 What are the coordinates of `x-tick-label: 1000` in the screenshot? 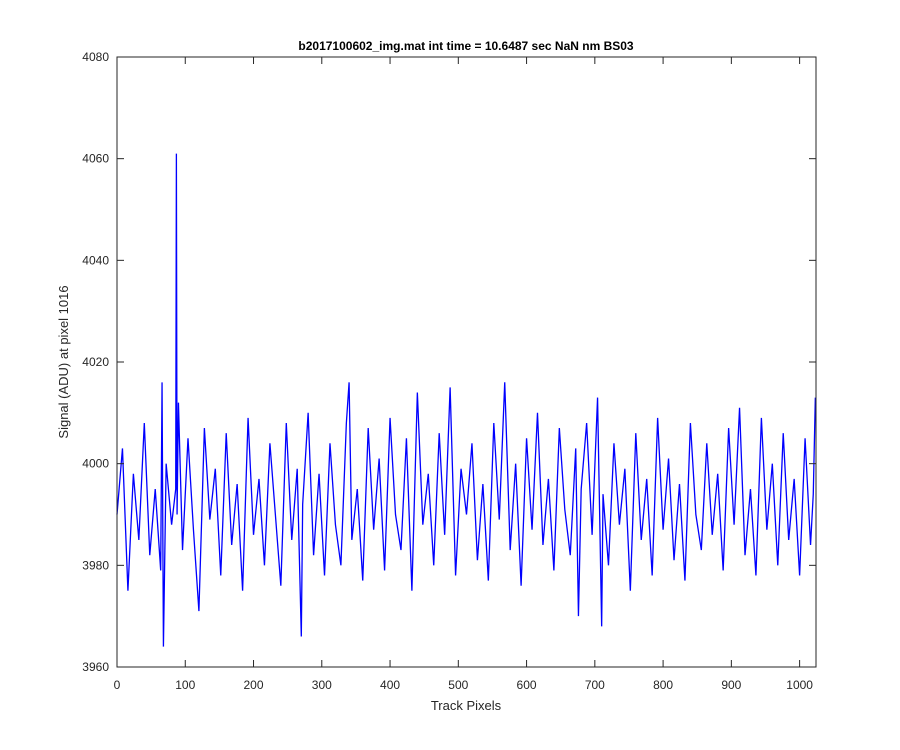 It's located at (799, 685).